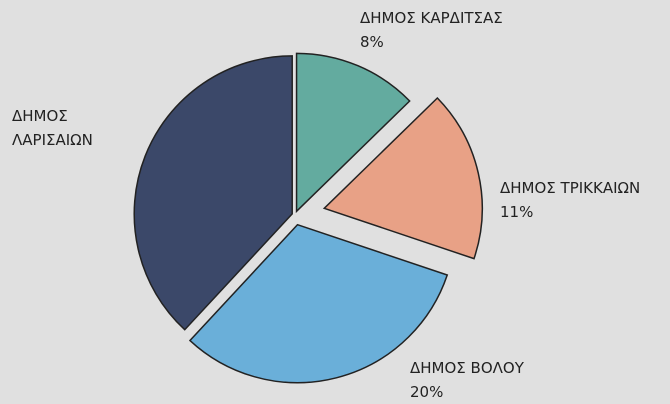  I want to click on slice-label: ΔΗΜΟΣ ΚΑΡΔΙΤΣΑΣ 8%, so click(470, 30).